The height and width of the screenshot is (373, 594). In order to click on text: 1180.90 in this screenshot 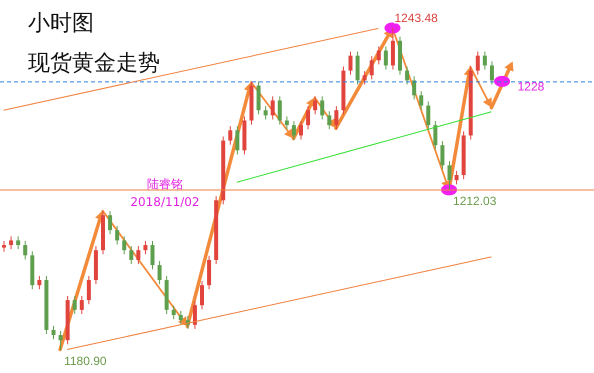, I will do `click(85, 361)`.